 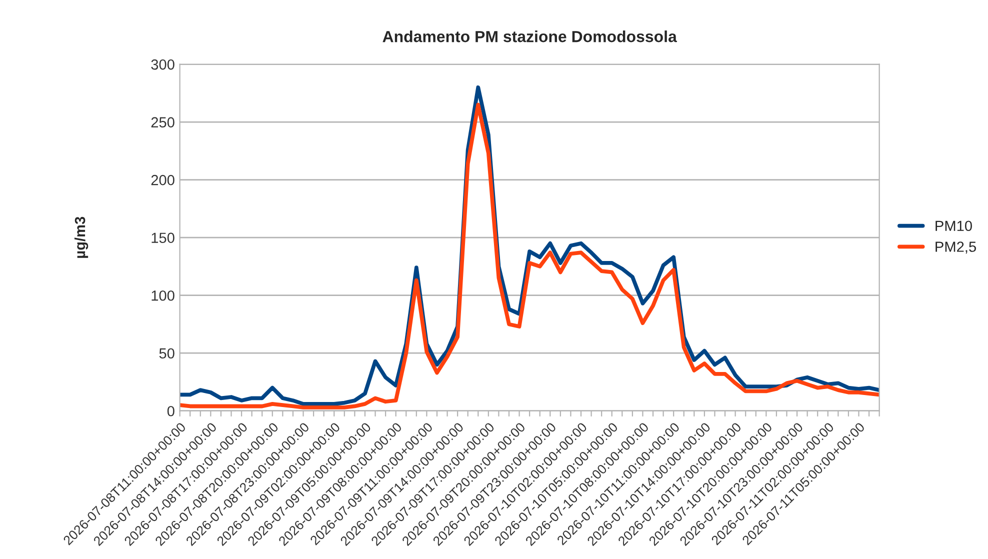 What do you see at coordinates (162, 64) in the screenshot?
I see `y-tick-label: 300` at bounding box center [162, 64].